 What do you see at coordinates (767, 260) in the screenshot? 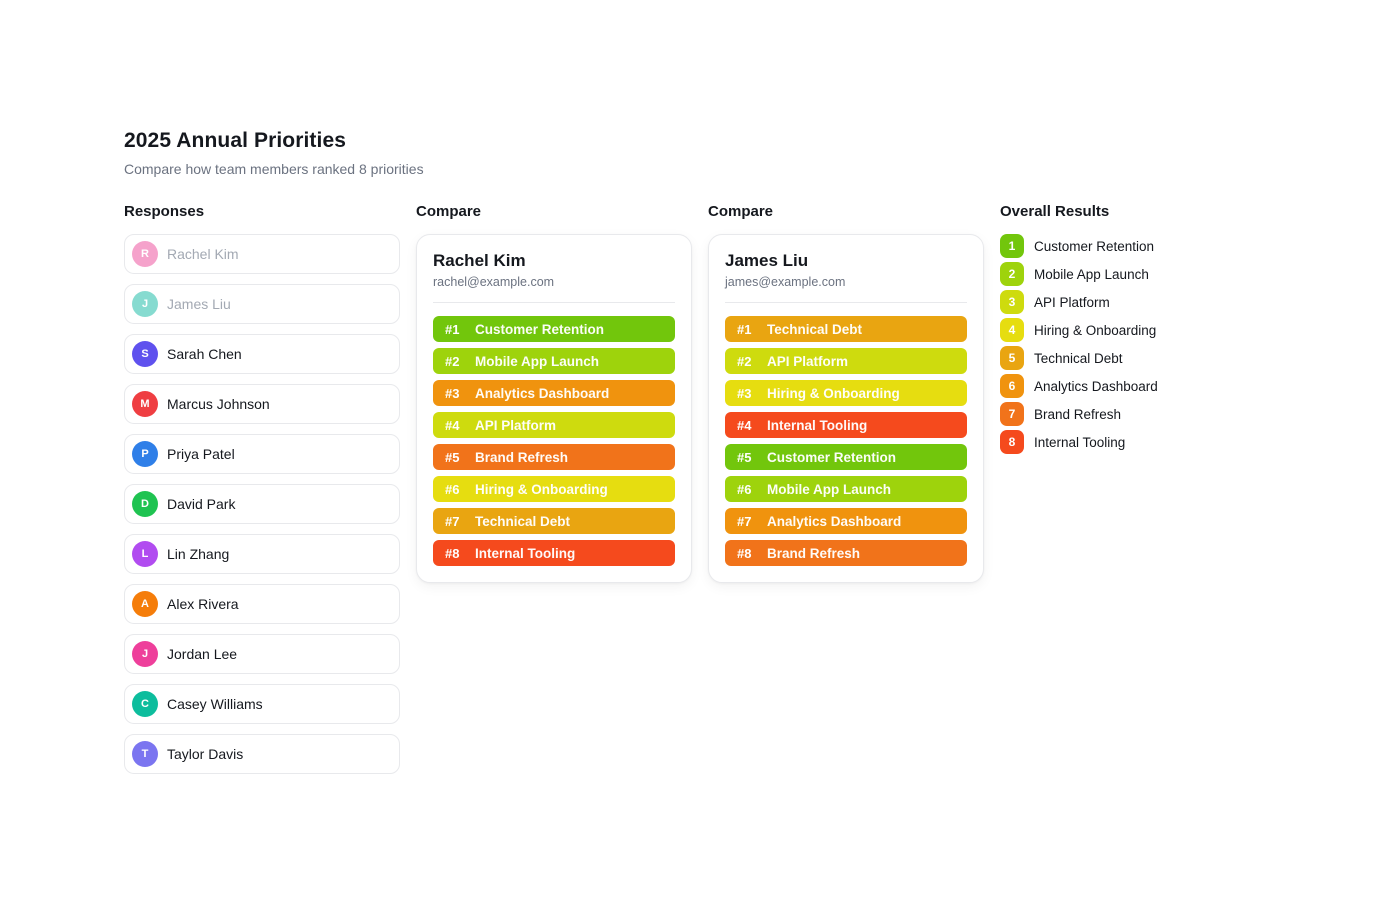
I see `compare-card-name: James Liu` at bounding box center [767, 260].